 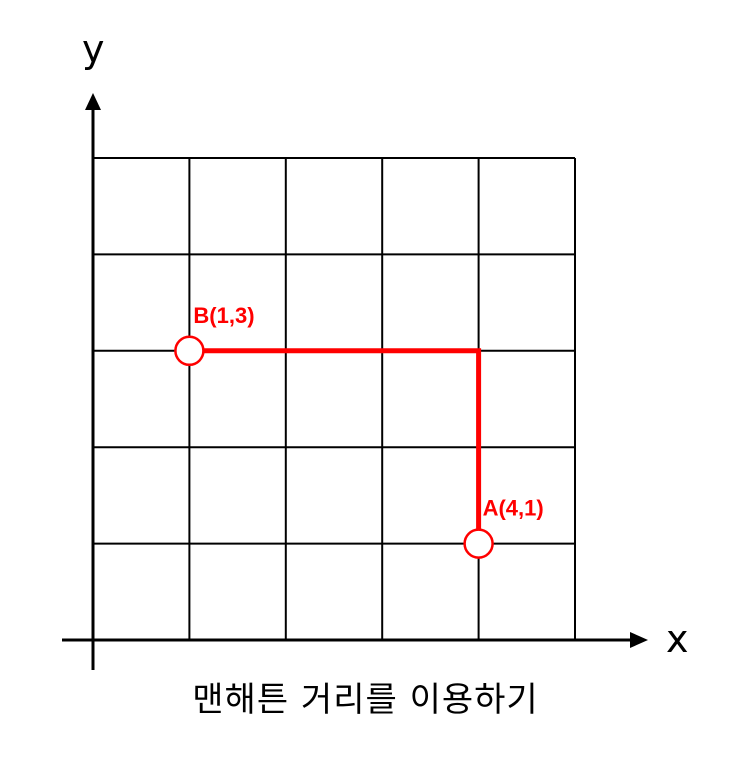 What do you see at coordinates (93, 101) in the screenshot?
I see `y-axis-arrowhead` at bounding box center [93, 101].